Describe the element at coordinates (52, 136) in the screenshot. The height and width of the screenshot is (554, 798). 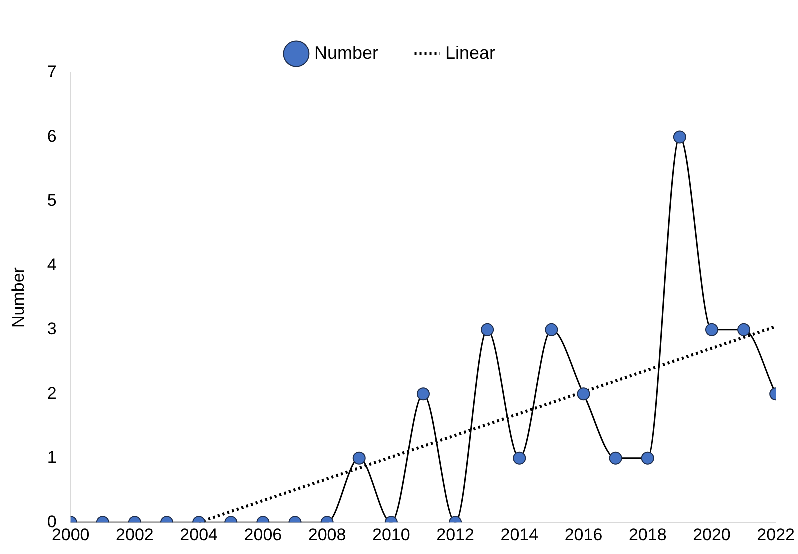
I see `y-tick-label: 6` at that location.